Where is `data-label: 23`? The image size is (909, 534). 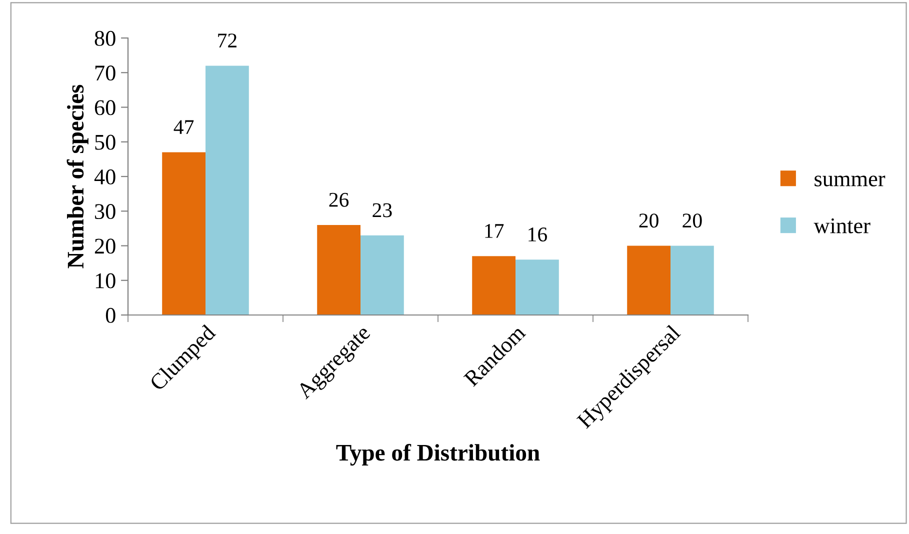 data-label: 23 is located at coordinates (382, 210).